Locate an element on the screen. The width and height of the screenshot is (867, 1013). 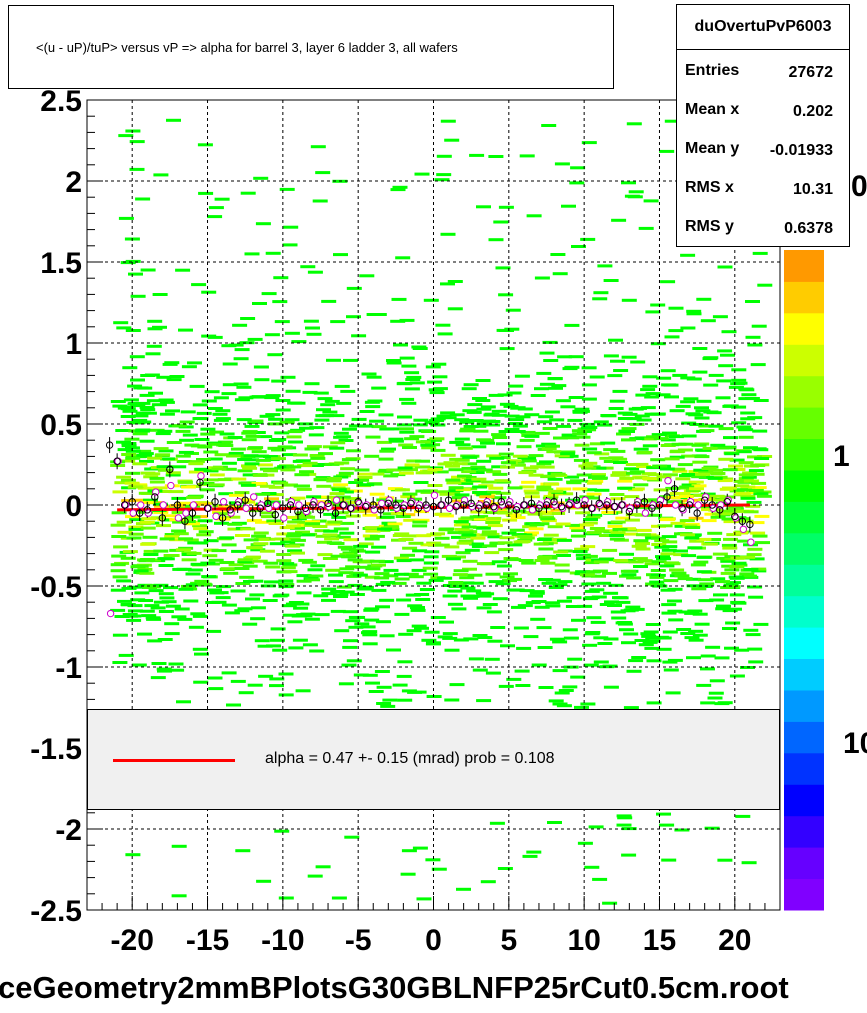
z-label-mid: 1 is located at coordinates (841, 456).